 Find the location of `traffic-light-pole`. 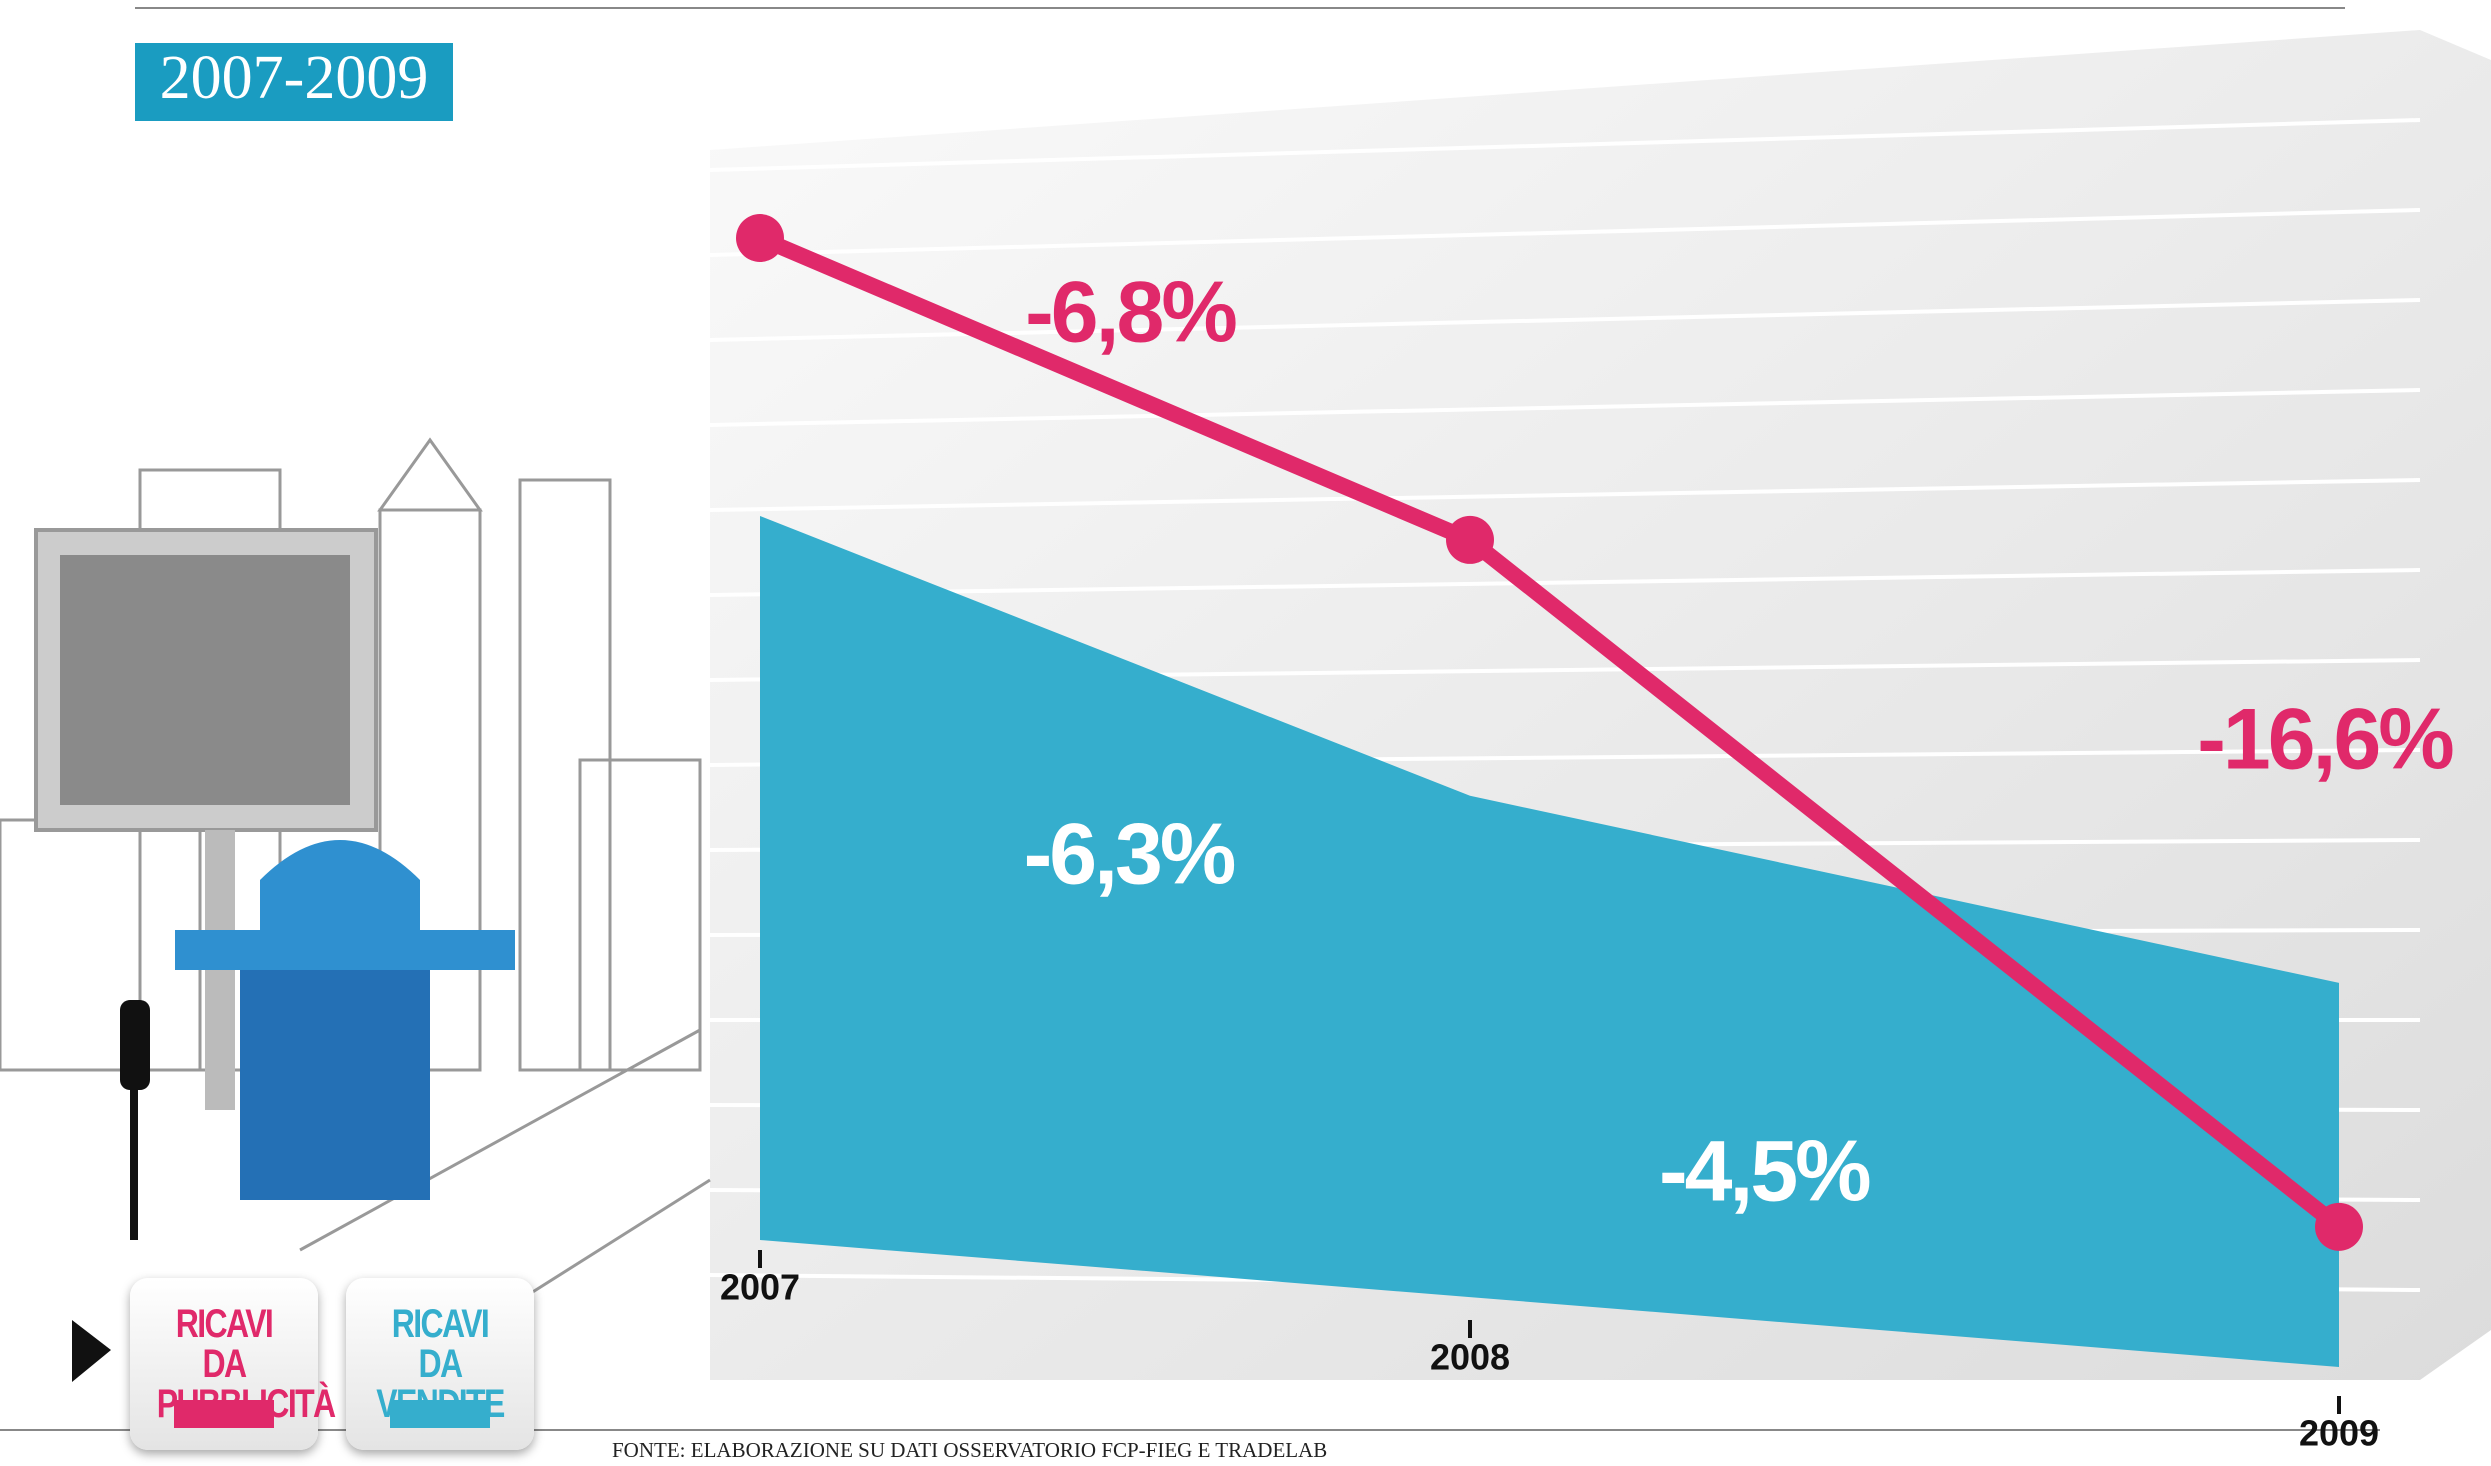

traffic-light-pole is located at coordinates (134, 1165).